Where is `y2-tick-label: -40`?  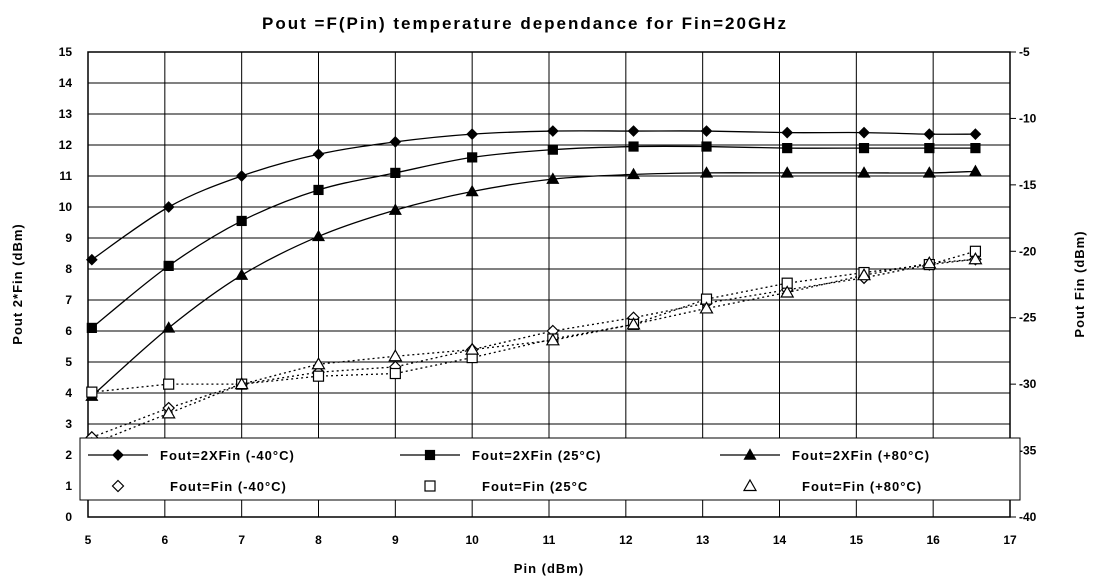
y2-tick-label: -40 is located at coordinates (1028, 517).